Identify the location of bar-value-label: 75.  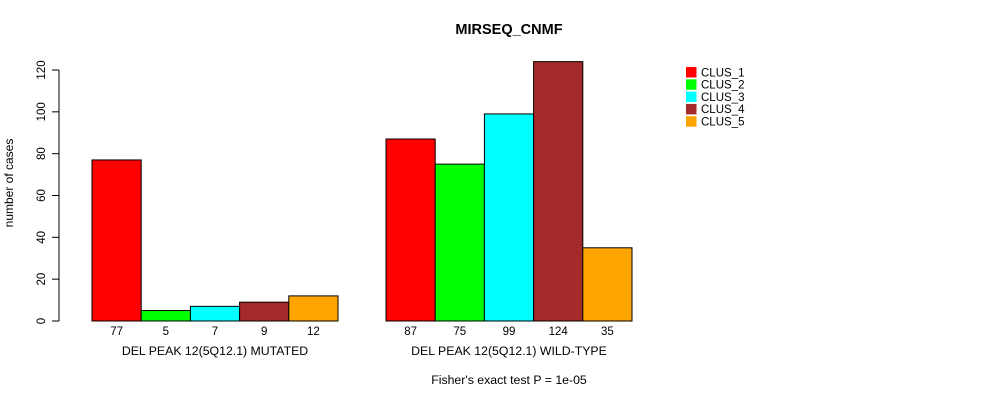
(459, 332).